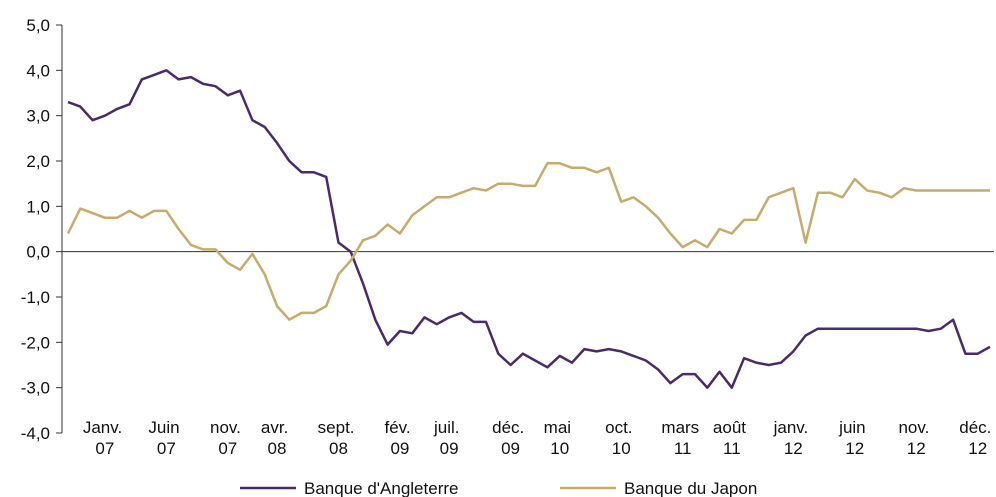 The width and height of the screenshot is (996, 497). What do you see at coordinates (560, 438) in the screenshot?
I see `x-tick-label: mai 10` at bounding box center [560, 438].